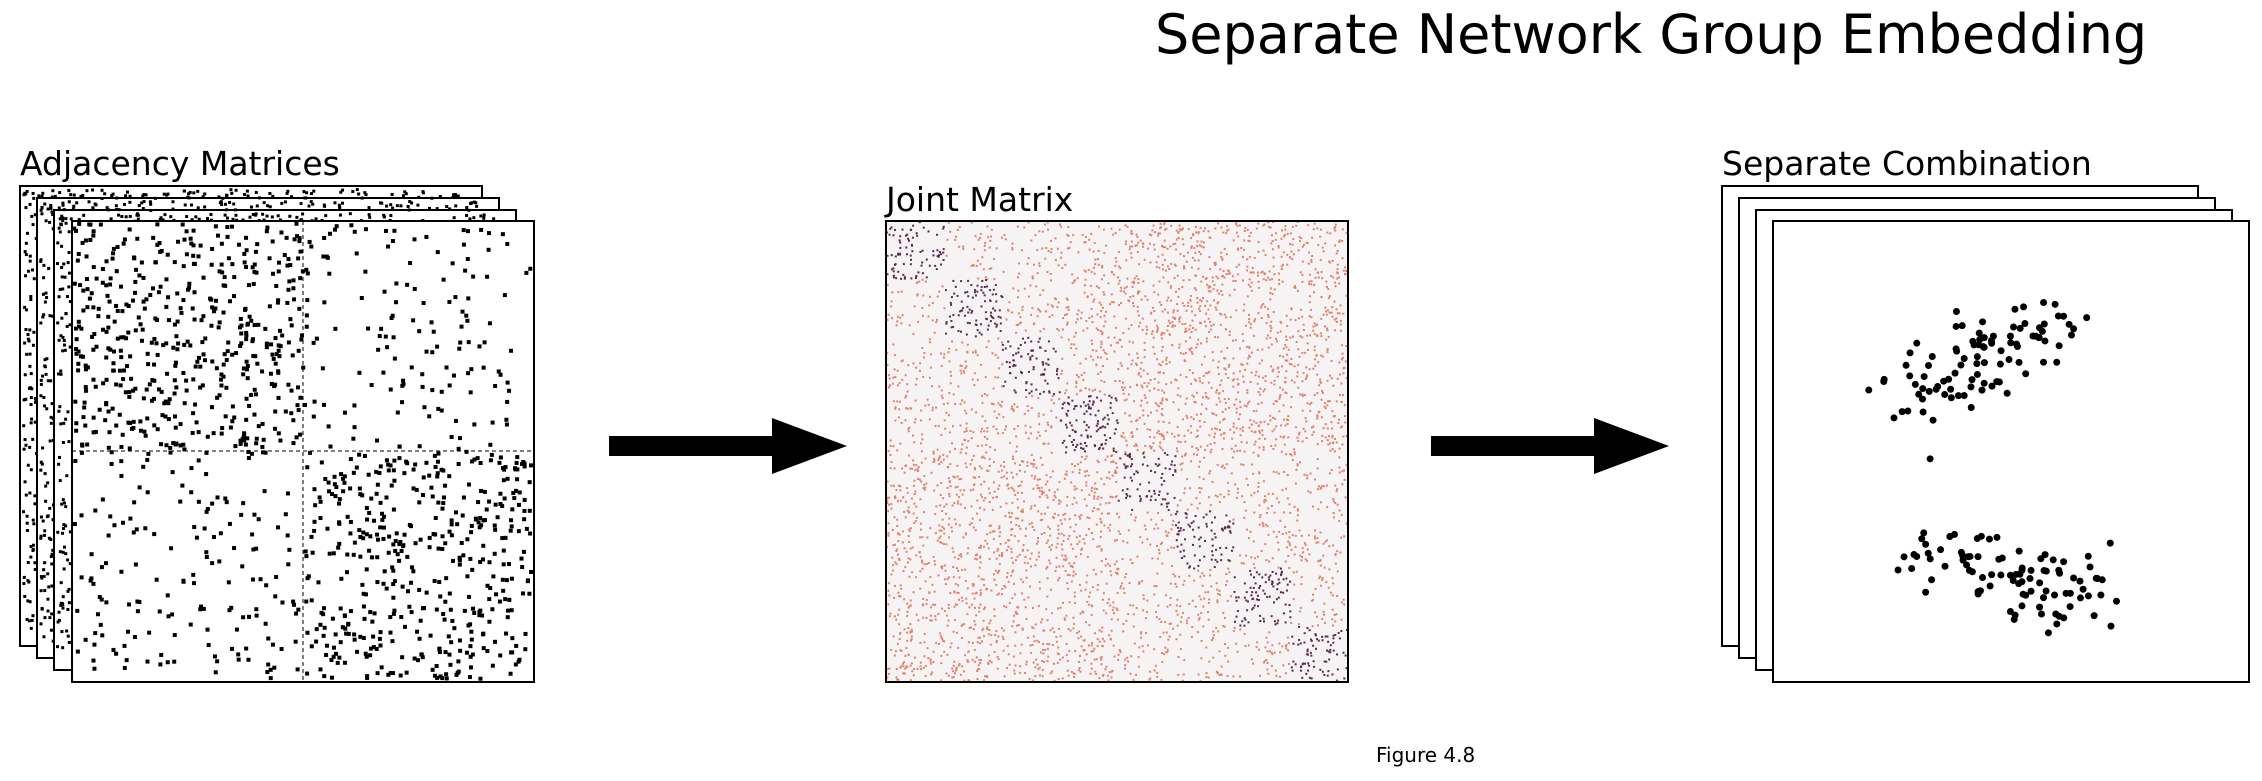 This screenshot has width=2262, height=781. What do you see at coordinates (180, 163) in the screenshot?
I see `adjacency-matrices-label: Adjacency Matrices` at bounding box center [180, 163].